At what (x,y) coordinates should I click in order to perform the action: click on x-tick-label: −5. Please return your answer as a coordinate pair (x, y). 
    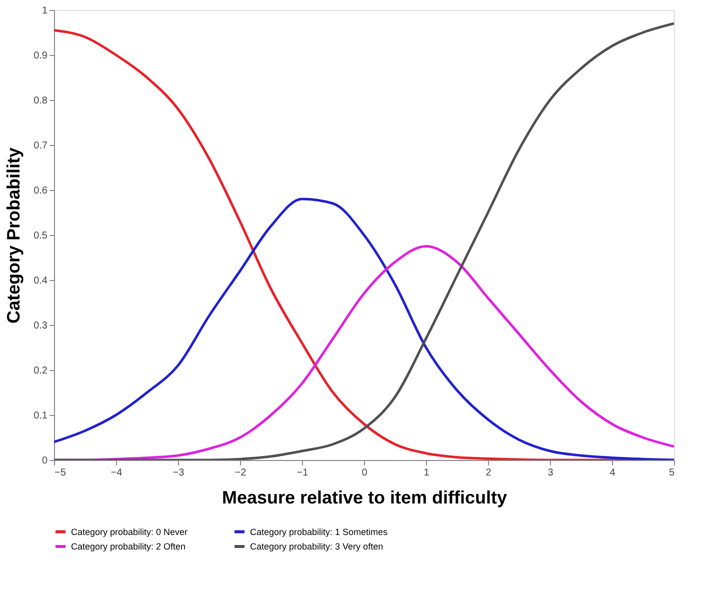
    Looking at the image, I should click on (60, 473).